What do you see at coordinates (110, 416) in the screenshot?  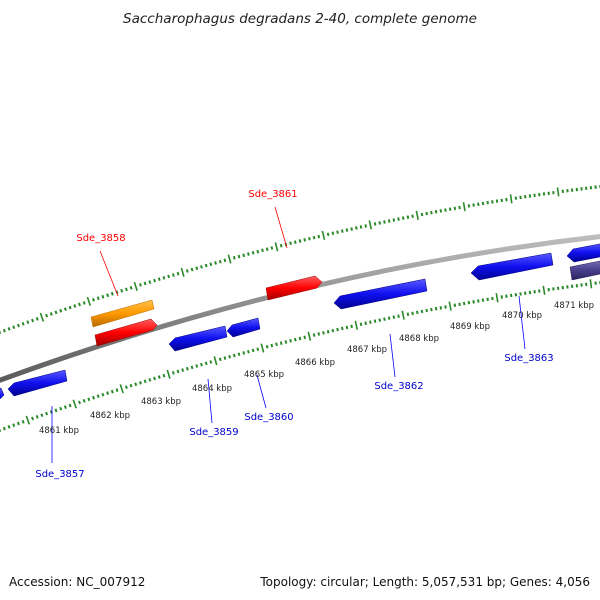 I see `scale-label: 4862 kbp` at bounding box center [110, 416].